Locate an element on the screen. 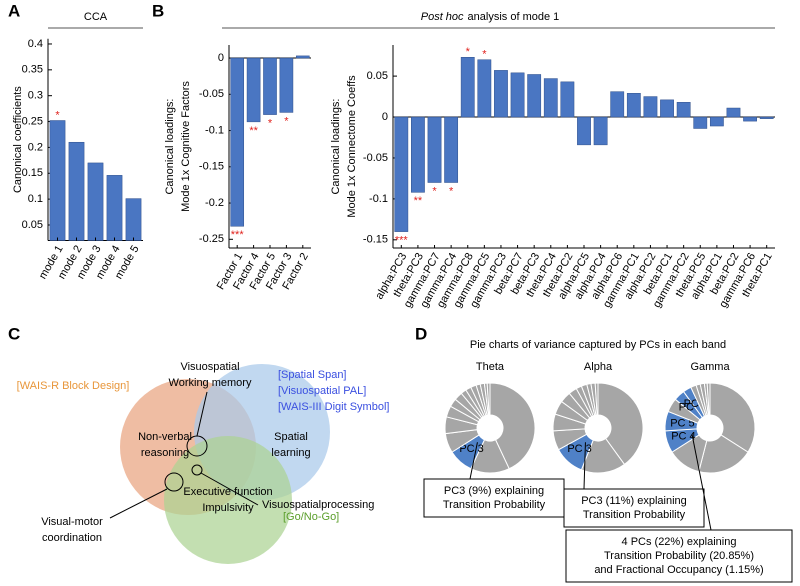 This screenshot has width=800, height=586. y-tick-label: 0.4 is located at coordinates (35, 44).